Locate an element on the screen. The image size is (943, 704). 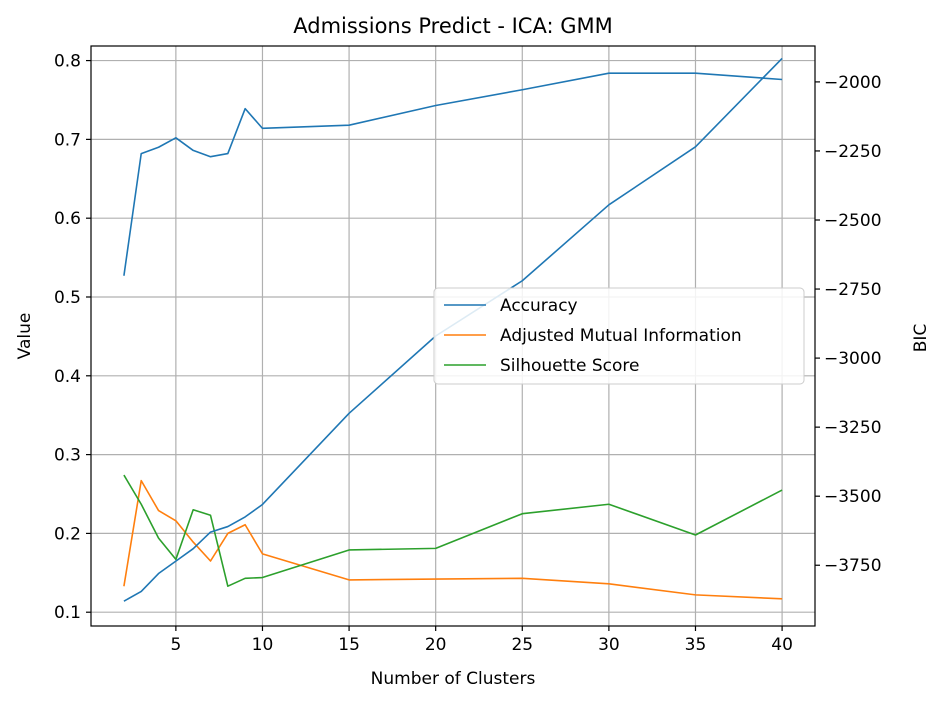
x-tick-label: 40 is located at coordinates (782, 645).